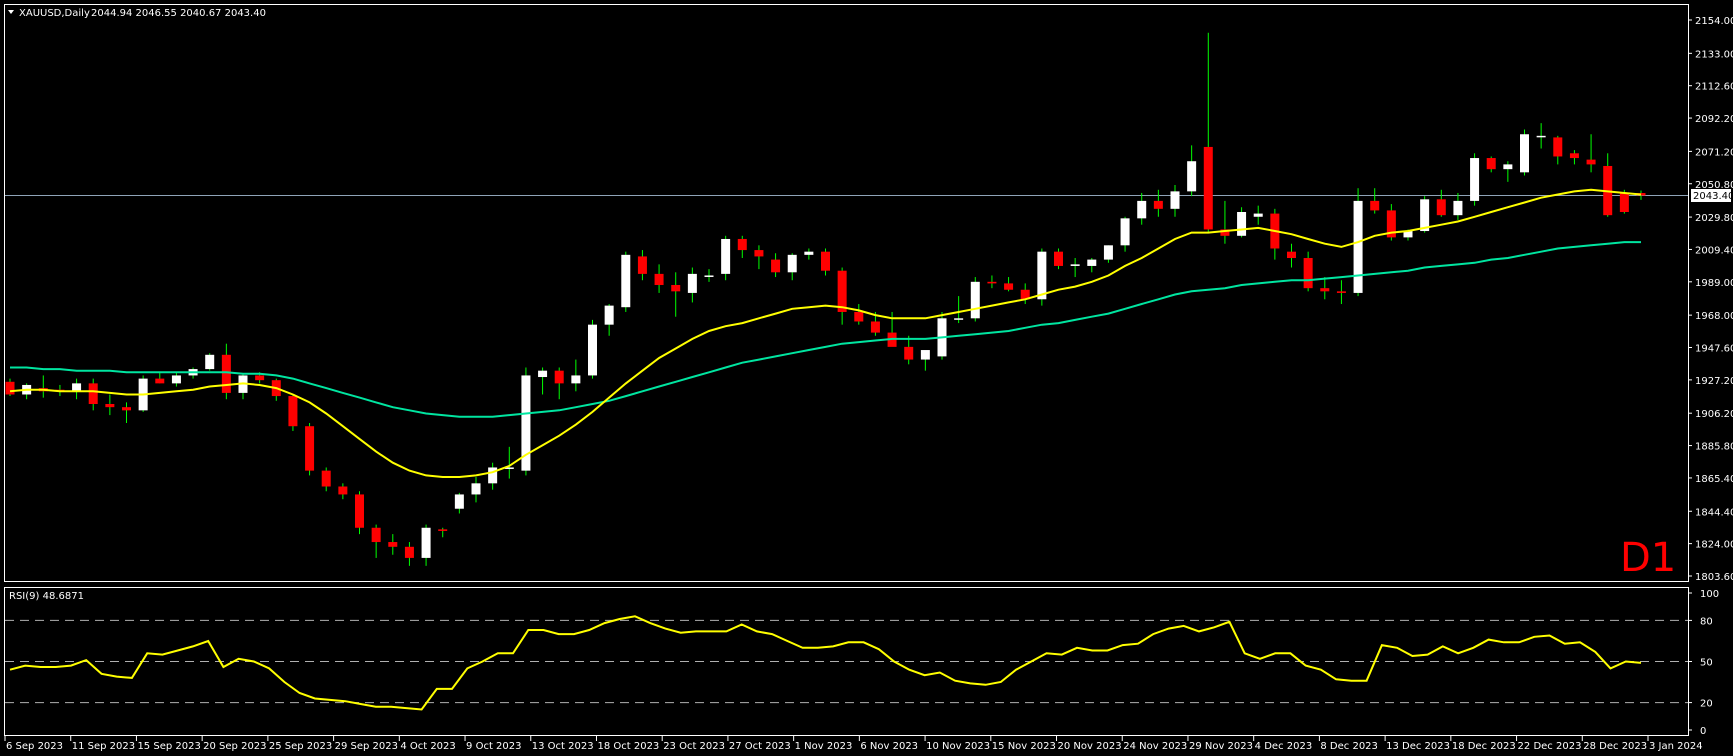  Describe the element at coordinates (1703, 731) in the screenshot. I see `rsi-tick-label: 0` at that location.